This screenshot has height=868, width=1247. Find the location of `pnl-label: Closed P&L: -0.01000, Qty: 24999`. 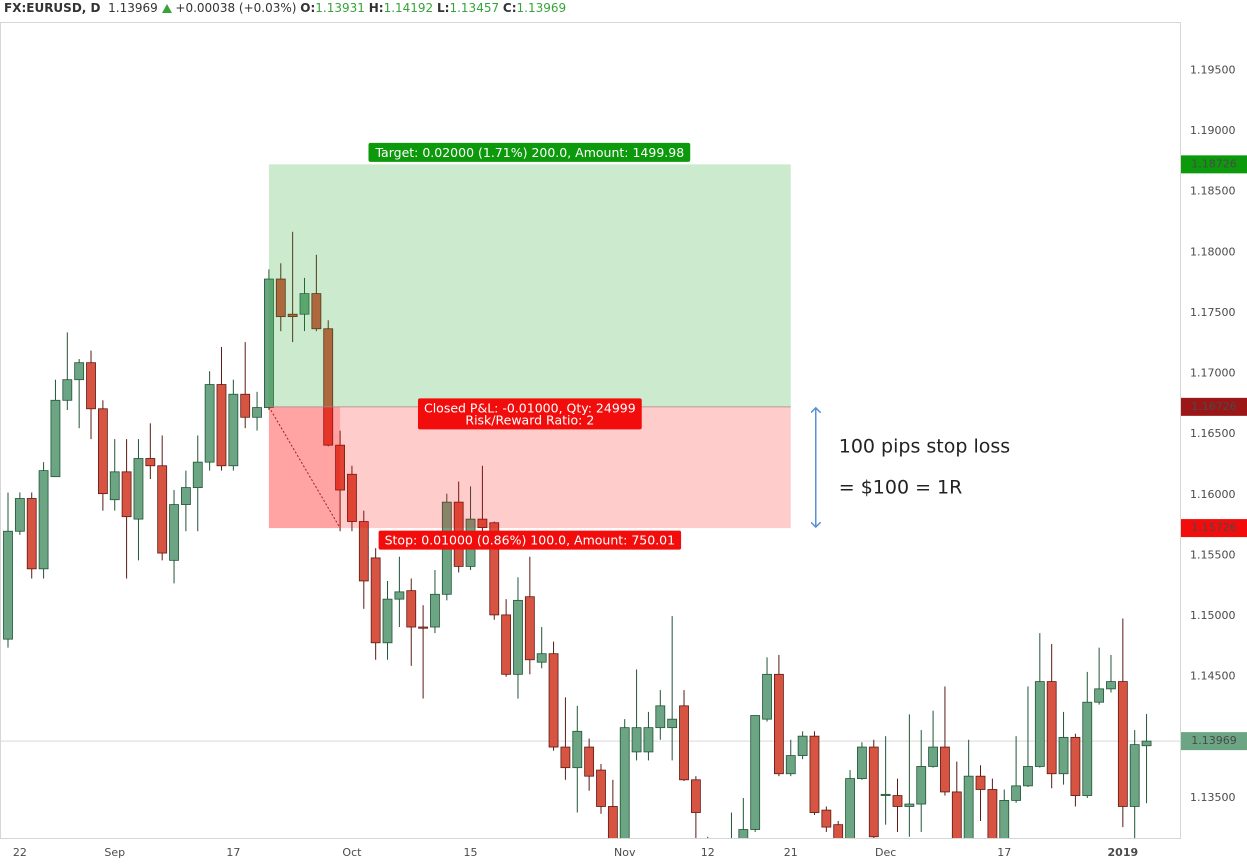

pnl-label: Closed P&L: -0.01000, Qty: 24999 is located at coordinates (530, 407).